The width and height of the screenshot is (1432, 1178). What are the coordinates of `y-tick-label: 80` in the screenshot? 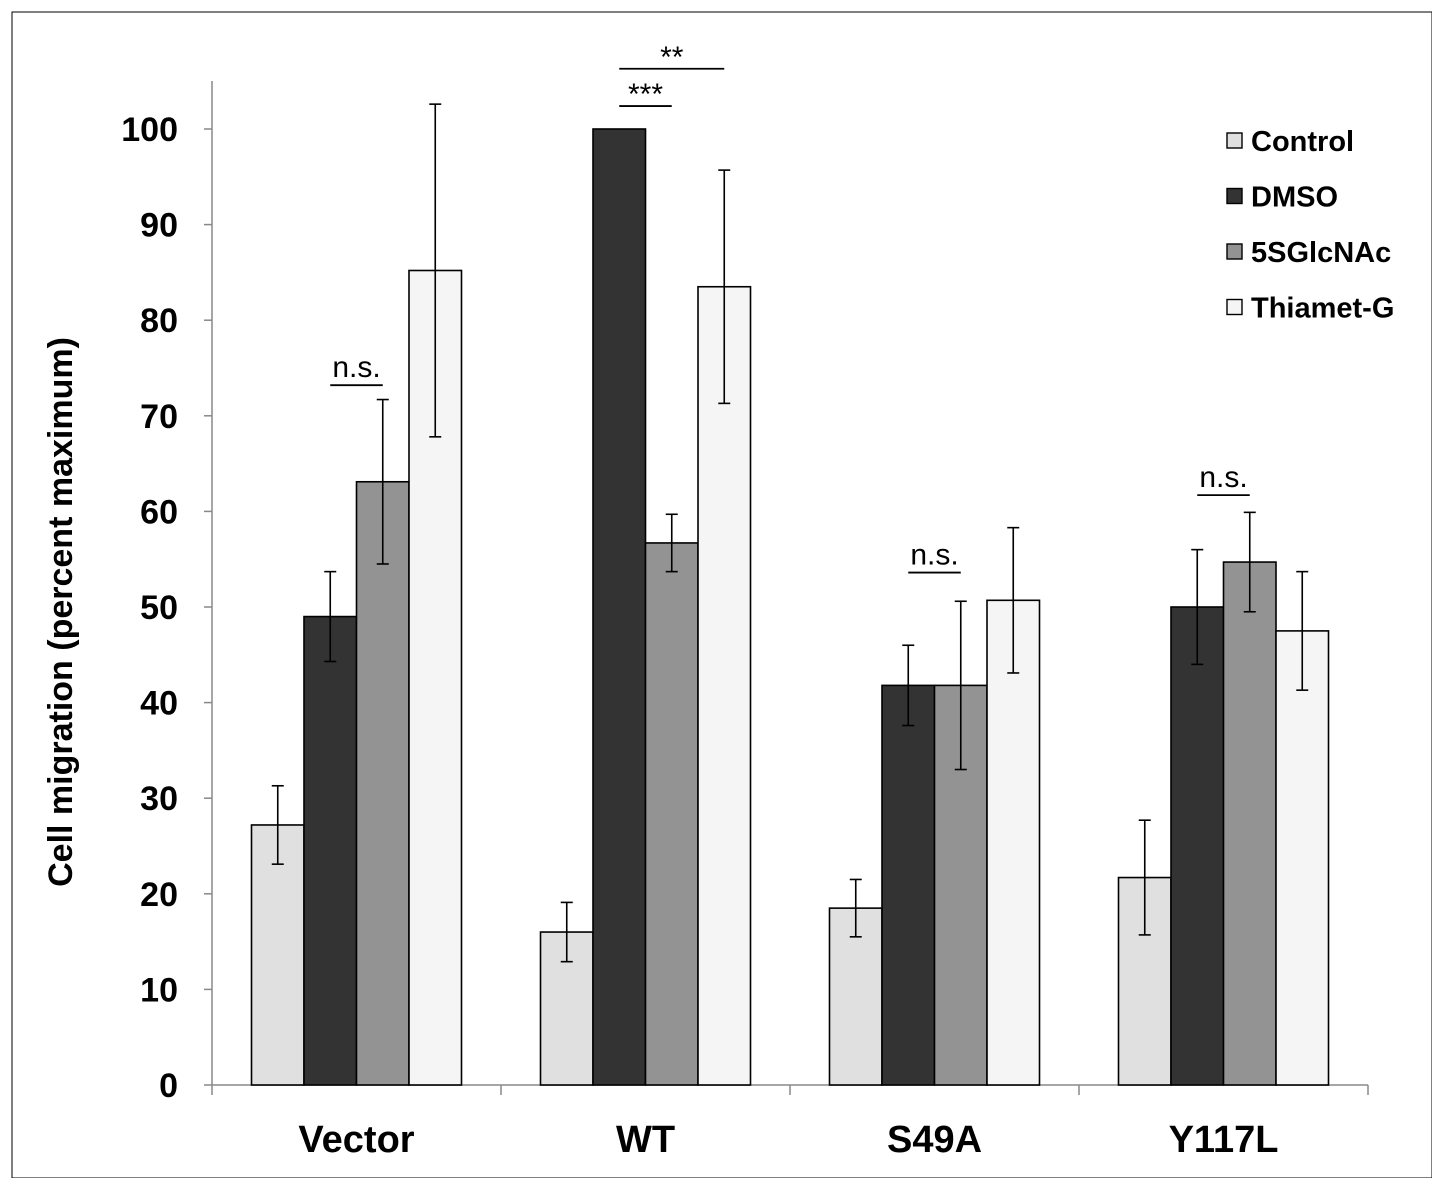 It's located at (159, 321).